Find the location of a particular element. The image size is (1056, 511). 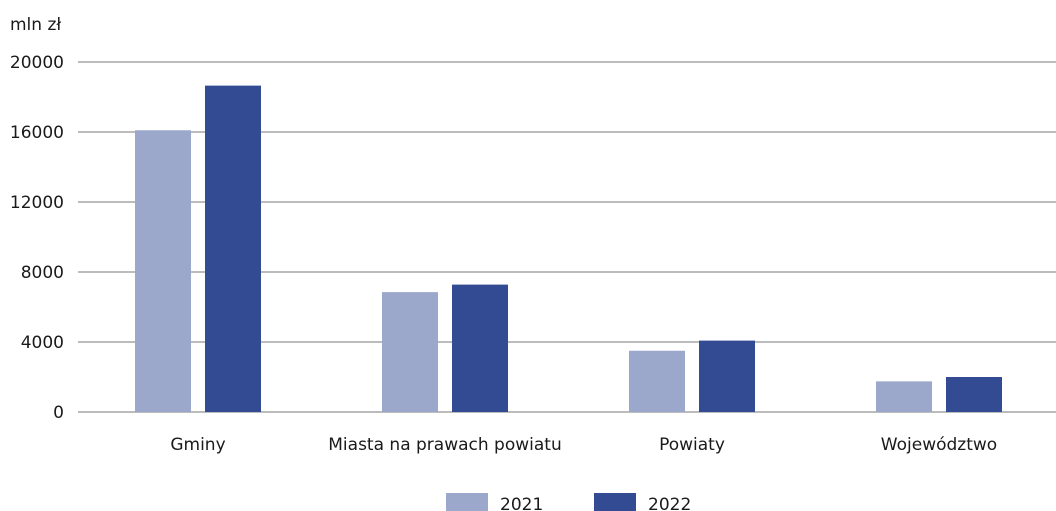

y-axis-unit-label: mln zł is located at coordinates (35, 25).